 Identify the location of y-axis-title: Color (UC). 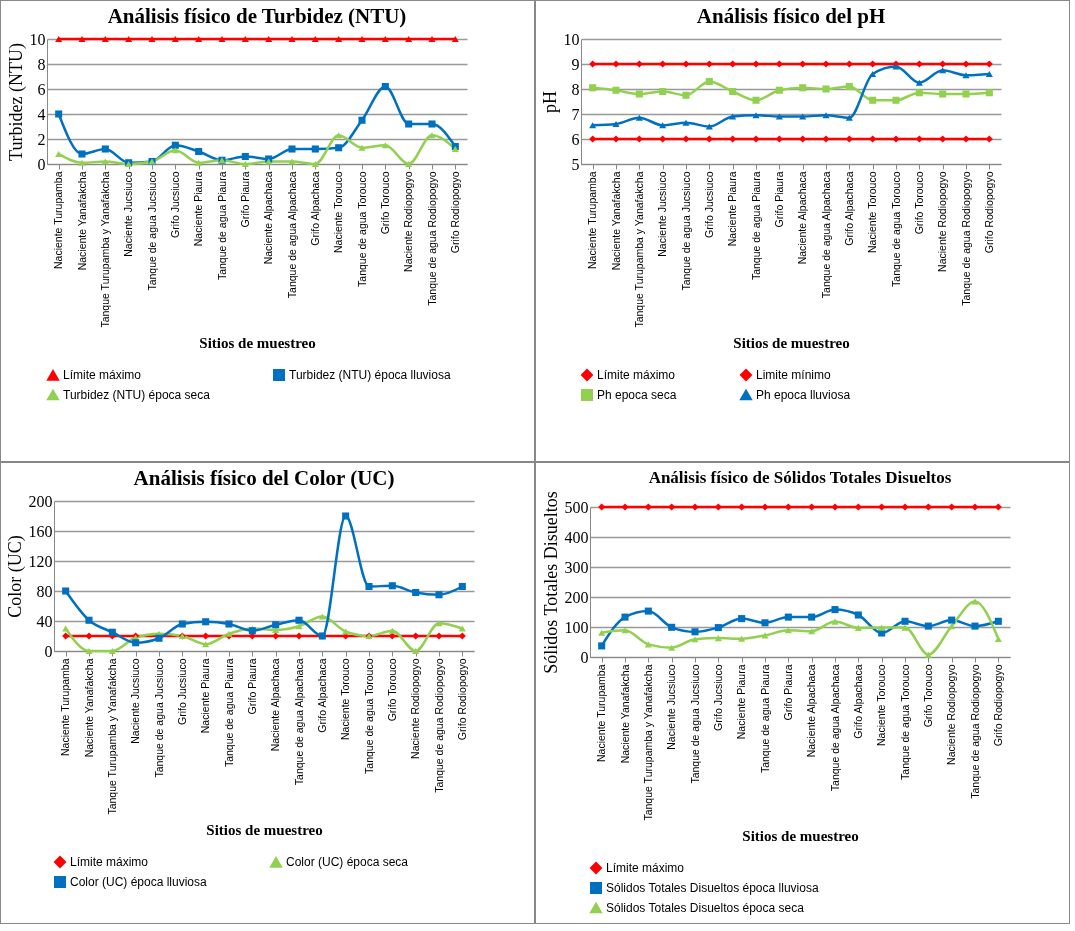
(15, 576).